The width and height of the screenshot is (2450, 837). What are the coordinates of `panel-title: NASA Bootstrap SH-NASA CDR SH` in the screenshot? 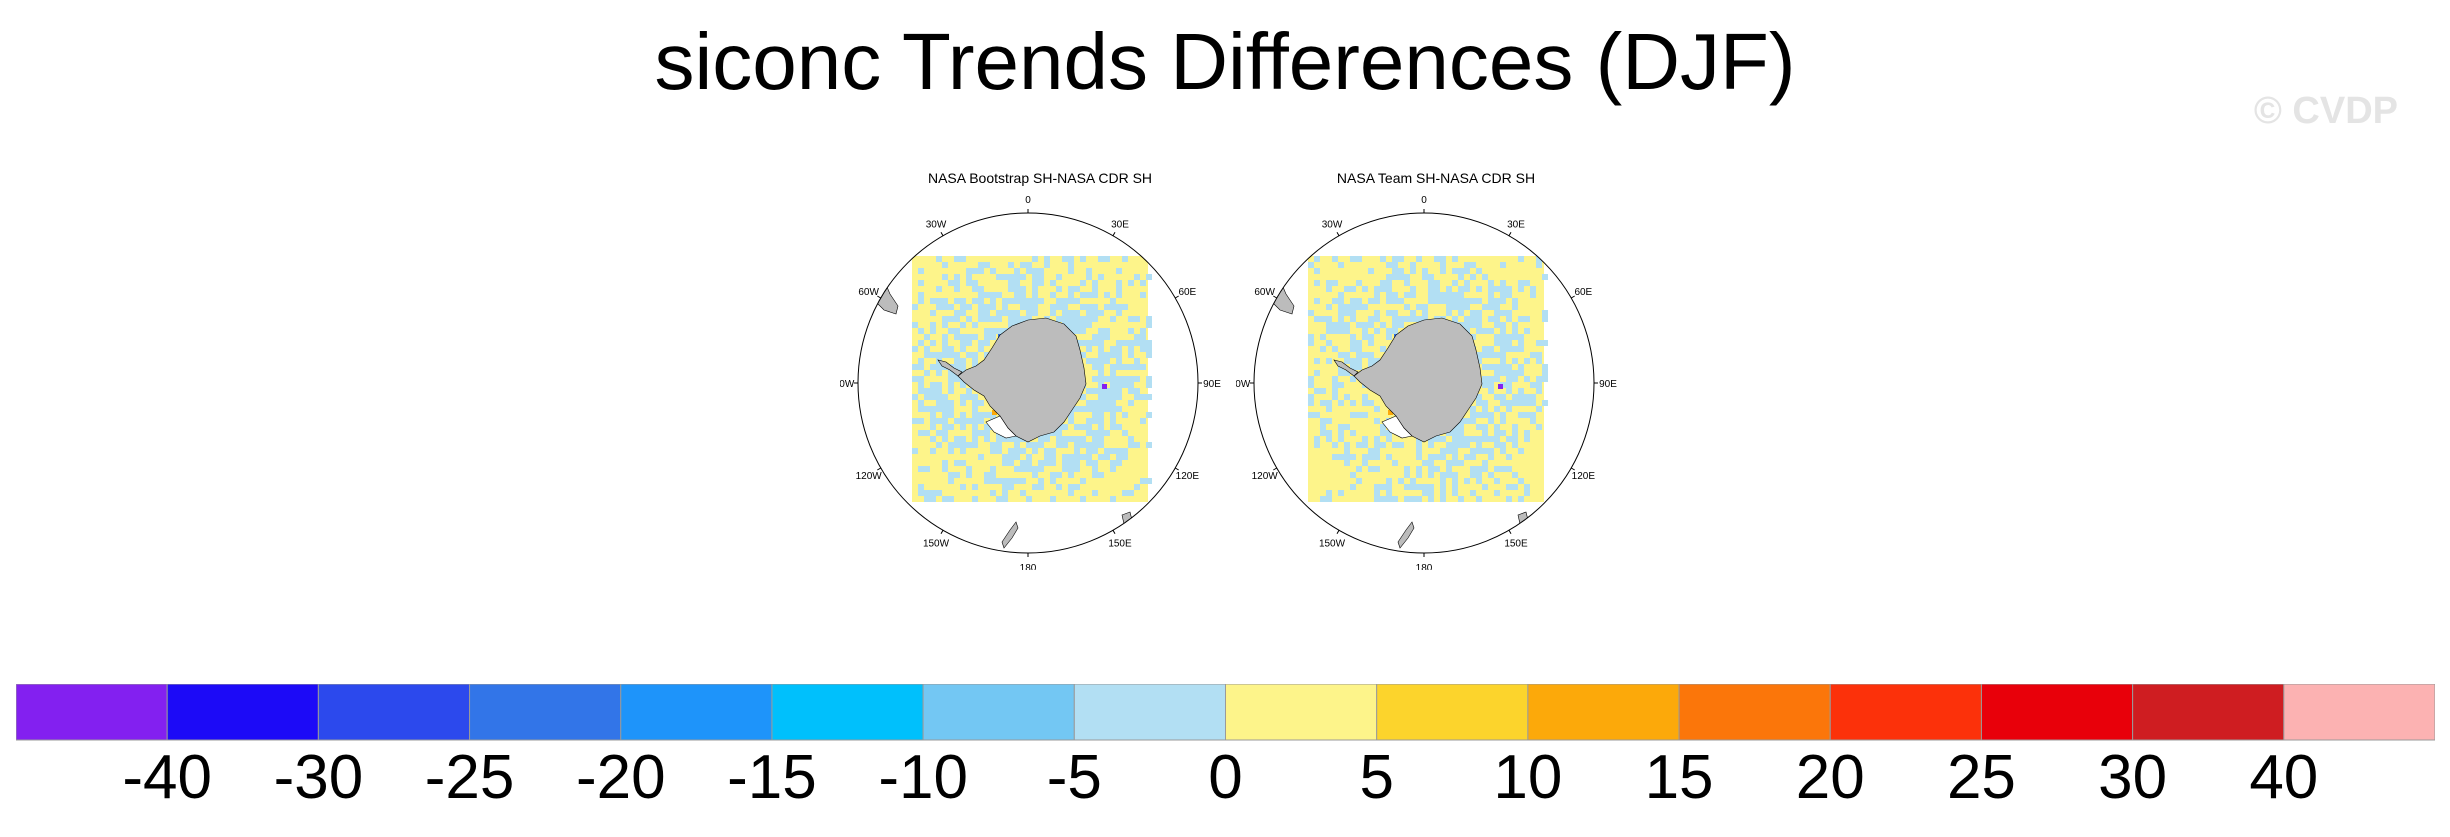 It's located at (1040, 178).